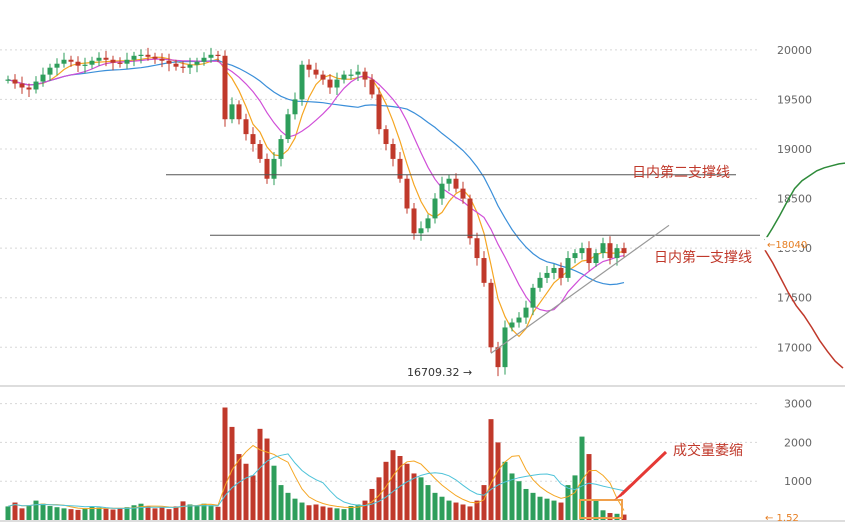 Image resolution: width=845 pixels, height=527 pixels. What do you see at coordinates (798, 404) in the screenshot?
I see `volume-tick-label: 3000` at bounding box center [798, 404].